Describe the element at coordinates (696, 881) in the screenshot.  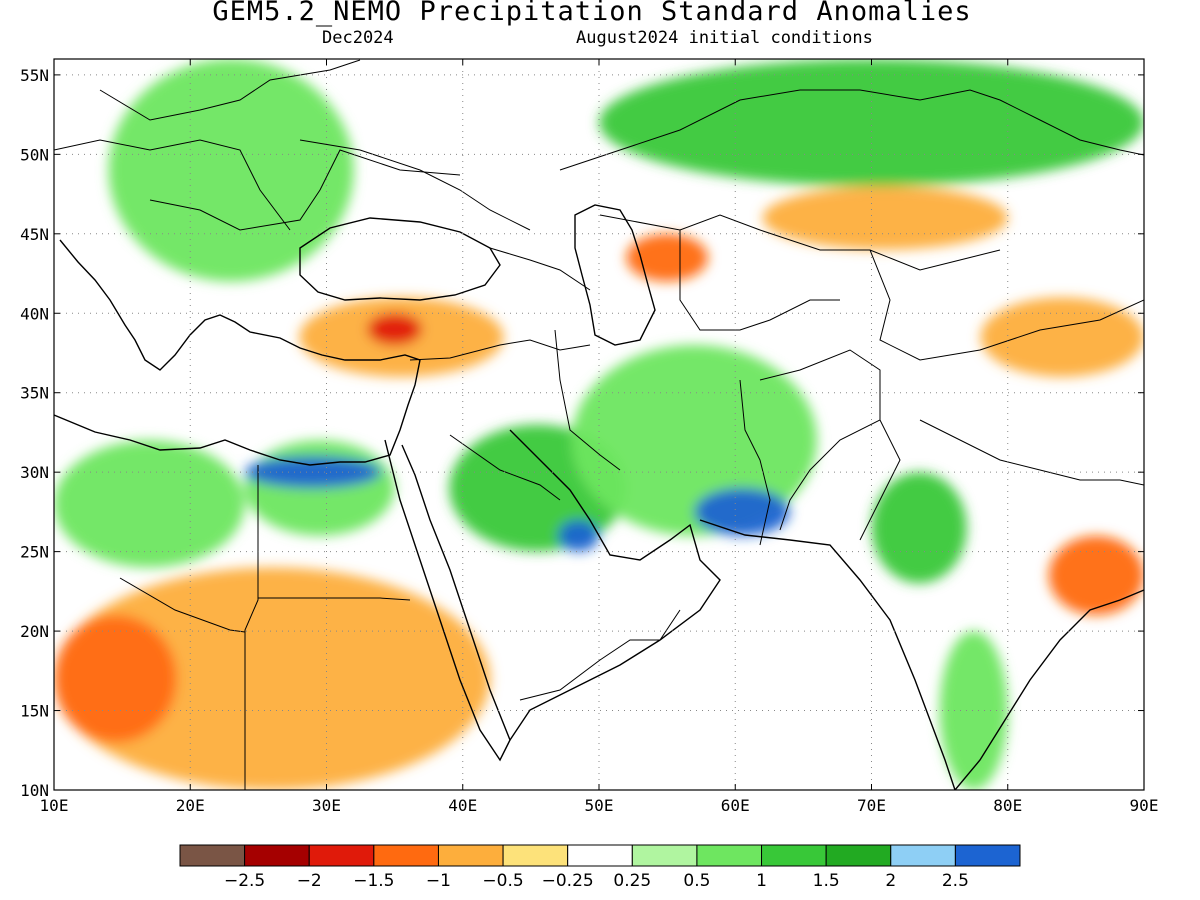
I see `legend-label: 0.5` at that location.